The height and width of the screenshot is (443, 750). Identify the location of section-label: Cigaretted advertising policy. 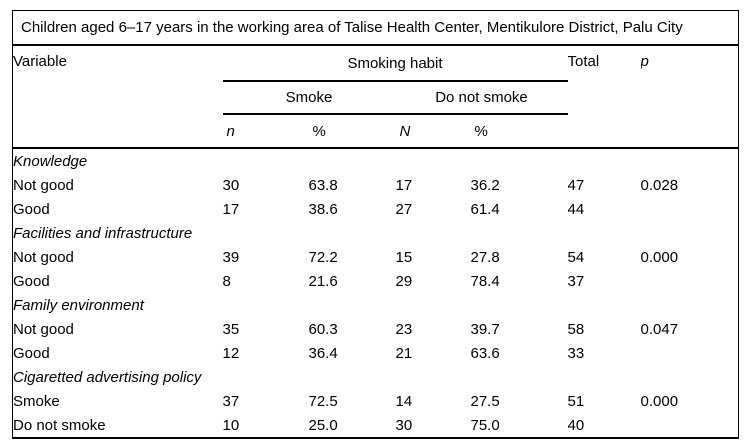
(107, 377).